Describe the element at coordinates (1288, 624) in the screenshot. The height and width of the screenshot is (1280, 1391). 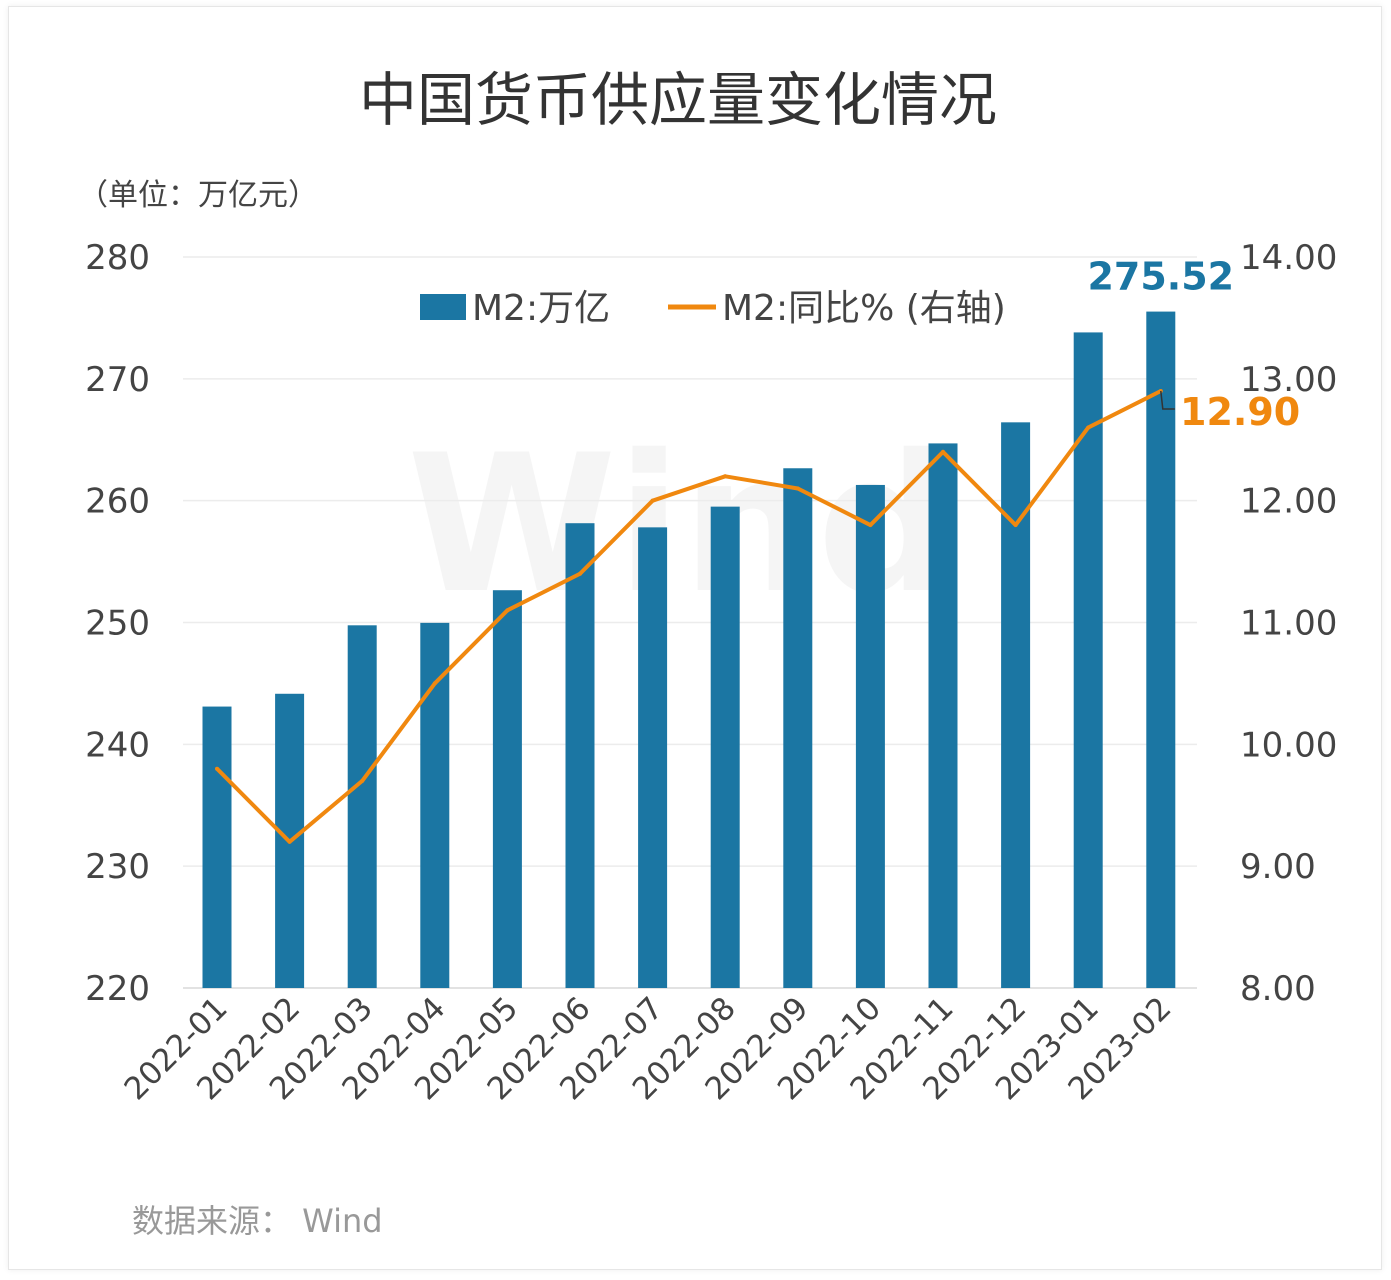
I see `right-tick-label: 11.00` at that location.